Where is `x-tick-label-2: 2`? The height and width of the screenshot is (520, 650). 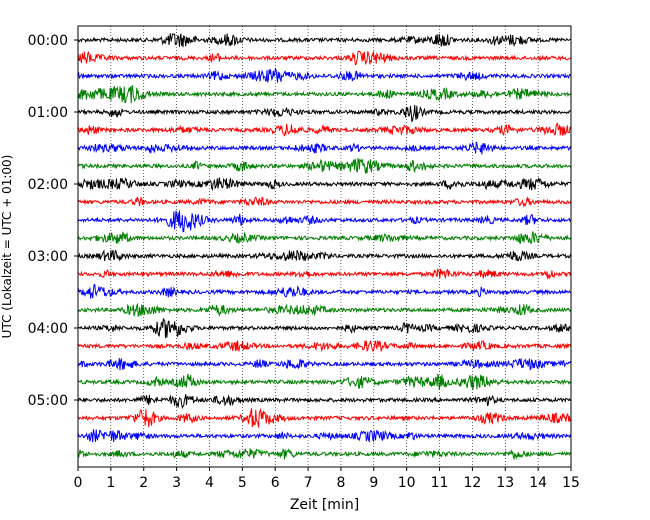
x-tick-label-2: 2 is located at coordinates (143, 483).